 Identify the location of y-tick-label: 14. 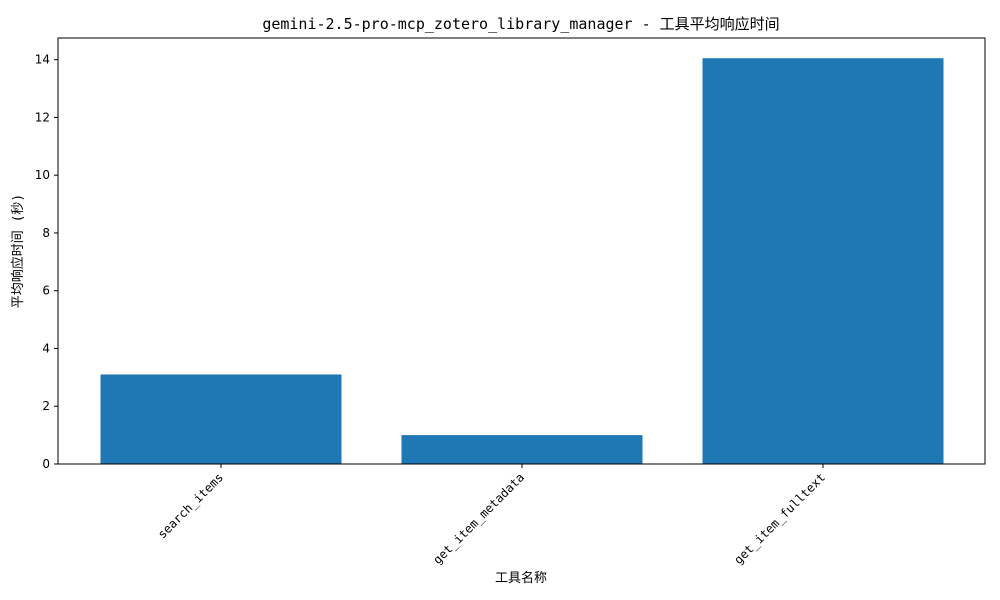
(42, 60).